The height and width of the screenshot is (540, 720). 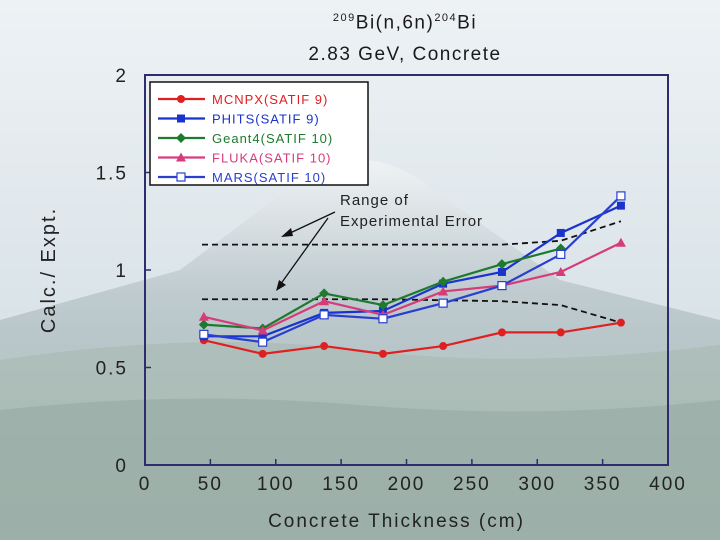 I want to click on x-axis-label: Concrete Thickness (cm), so click(x=396, y=521).